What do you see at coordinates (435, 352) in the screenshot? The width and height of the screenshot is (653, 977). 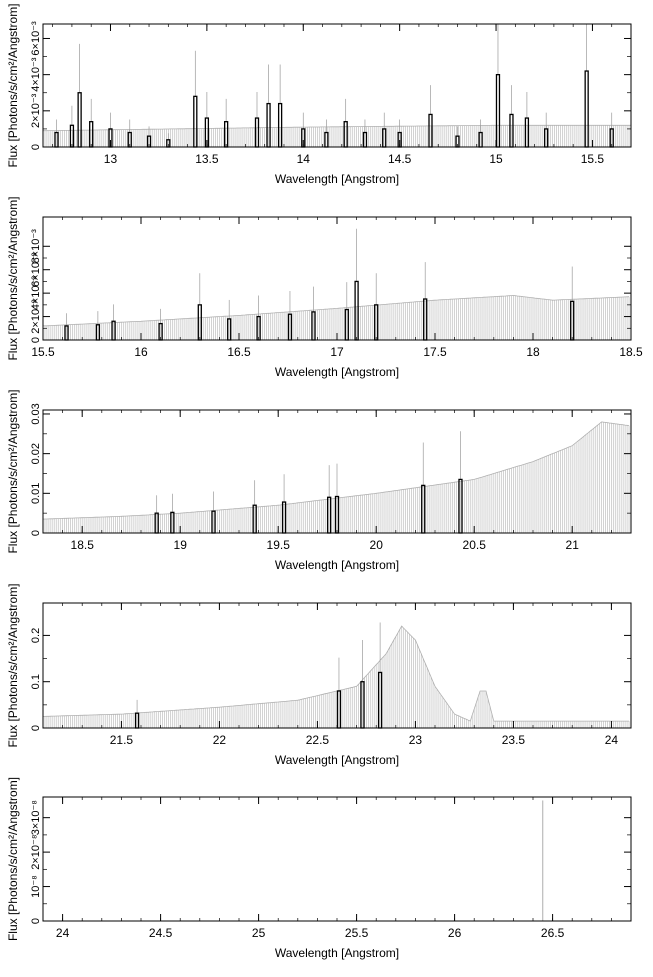 I see `x-tick-label: 17.5` at bounding box center [435, 352].